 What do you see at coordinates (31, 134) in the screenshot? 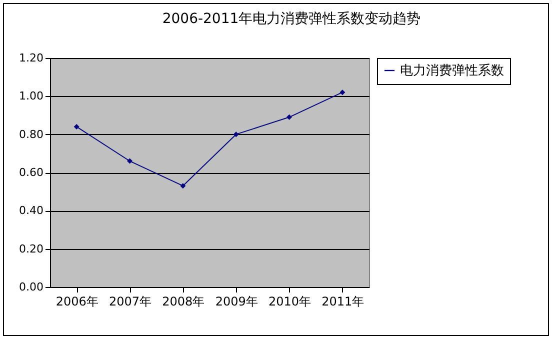
I see `y-tick-label: 0.80` at bounding box center [31, 134].